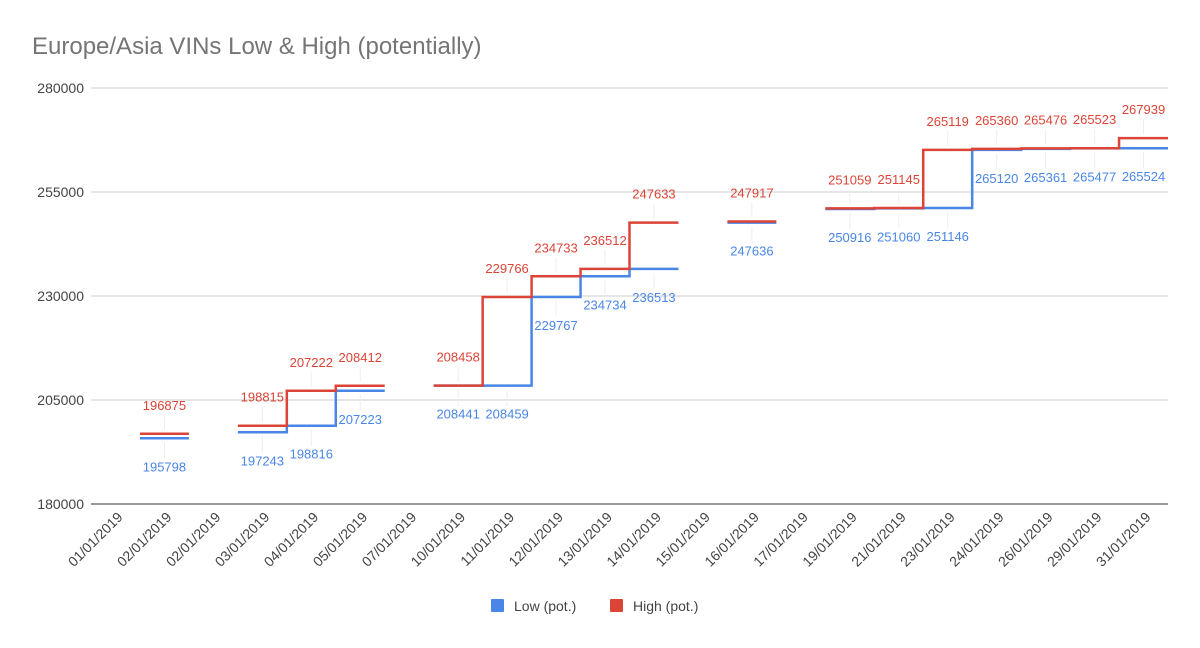  What do you see at coordinates (60, 192) in the screenshot?
I see `y-tick-label: 255000` at bounding box center [60, 192].